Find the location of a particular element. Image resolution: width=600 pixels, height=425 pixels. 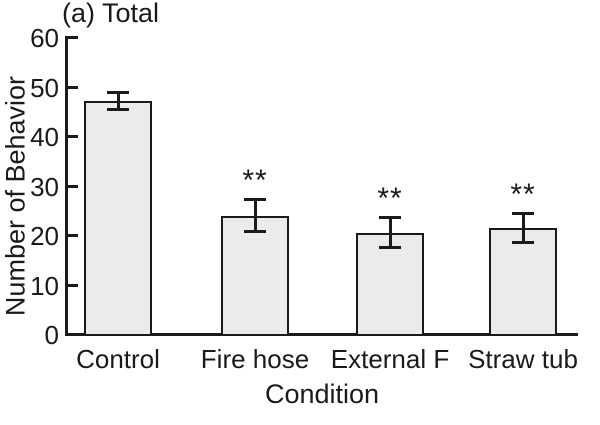

y-axis-line is located at coordinates (66, 186).